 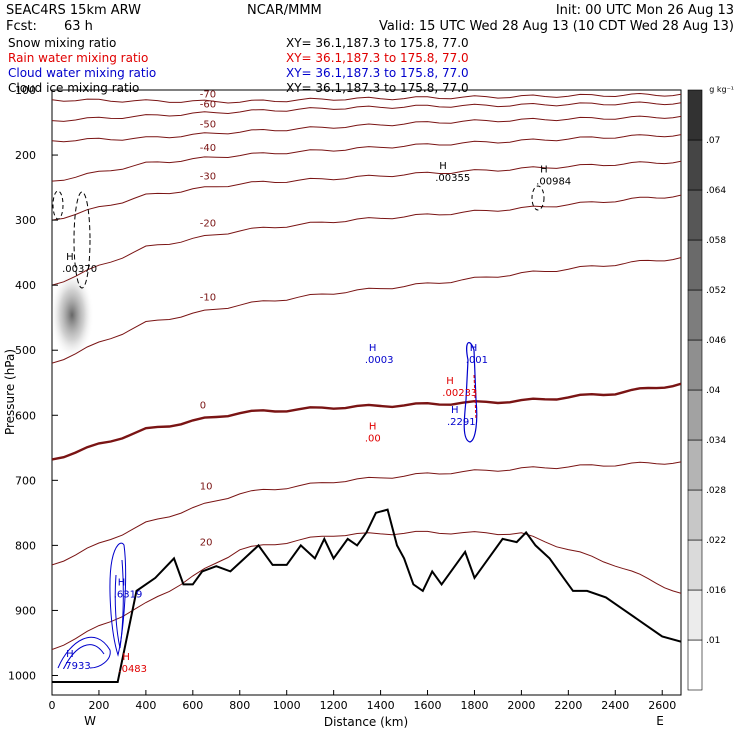 What do you see at coordinates (716, 541) in the screenshot?
I see `colorbar-tick-label: .022` at bounding box center [716, 541].